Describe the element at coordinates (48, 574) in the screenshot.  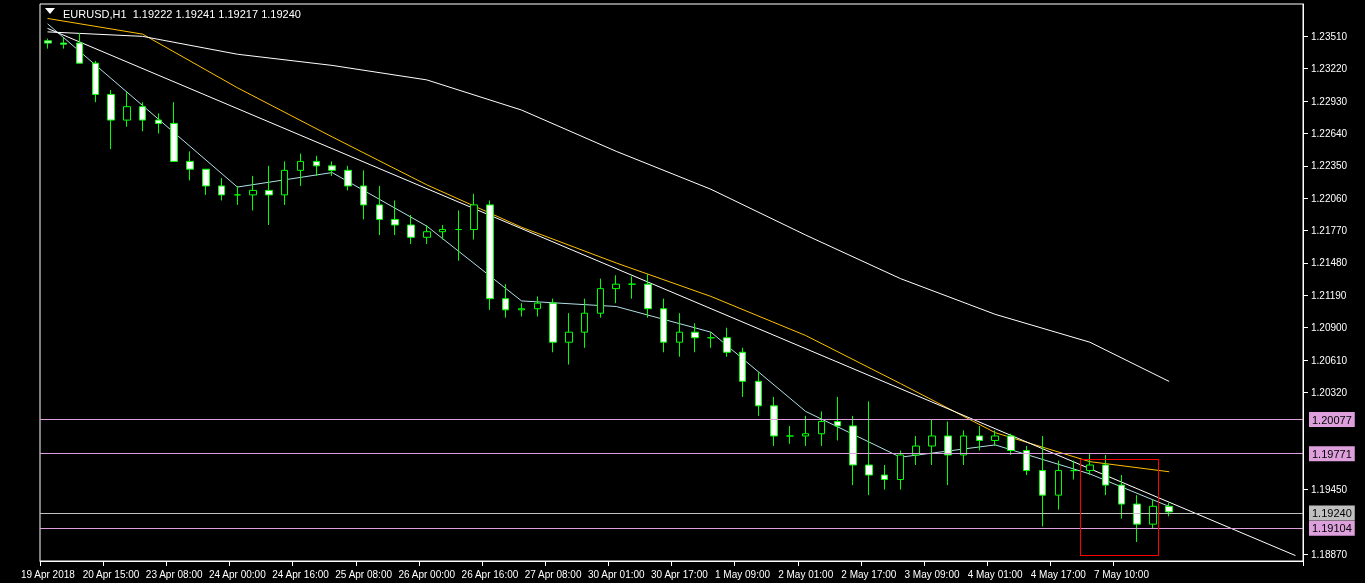
I see `x-tick-label: 19 Apr 2018` at that location.